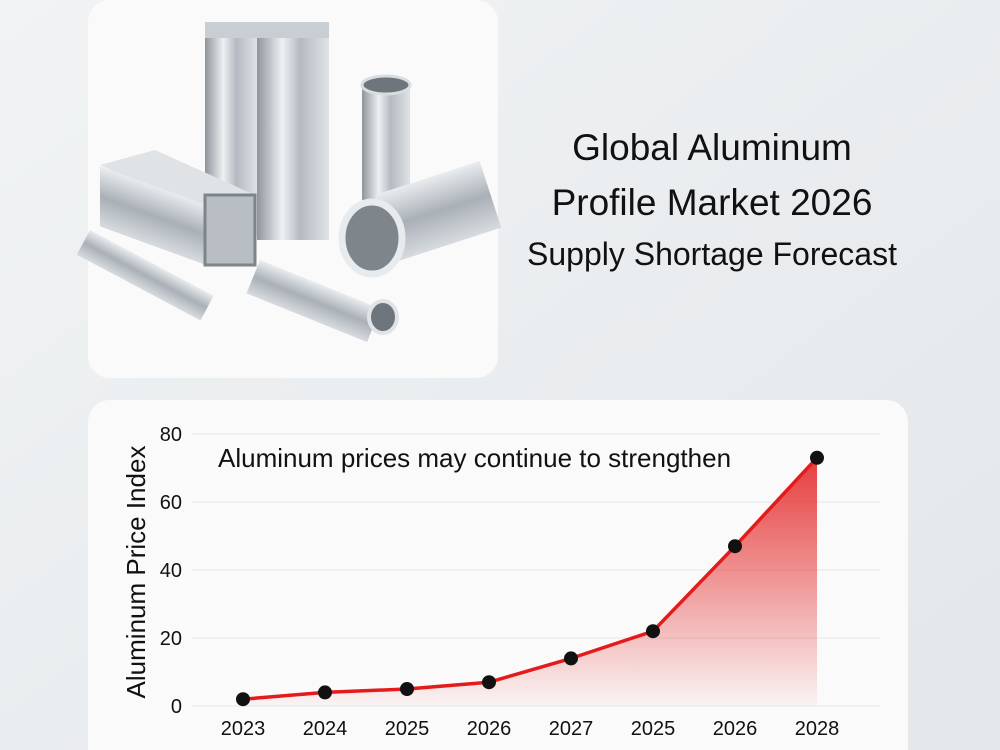 This screenshot has width=1000, height=750. I want to click on x-tick-label: 2023, so click(243, 729).